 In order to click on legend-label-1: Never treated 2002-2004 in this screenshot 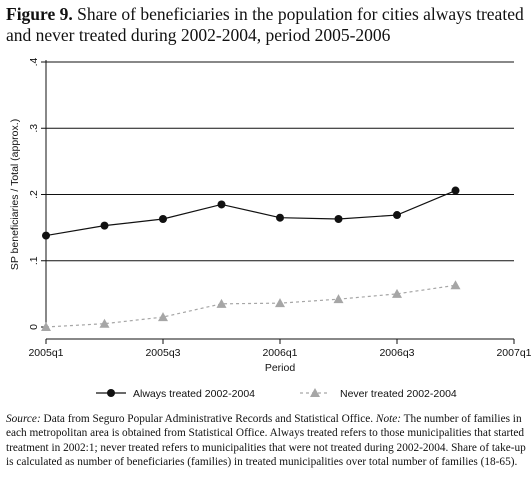, I will do `click(398, 394)`.